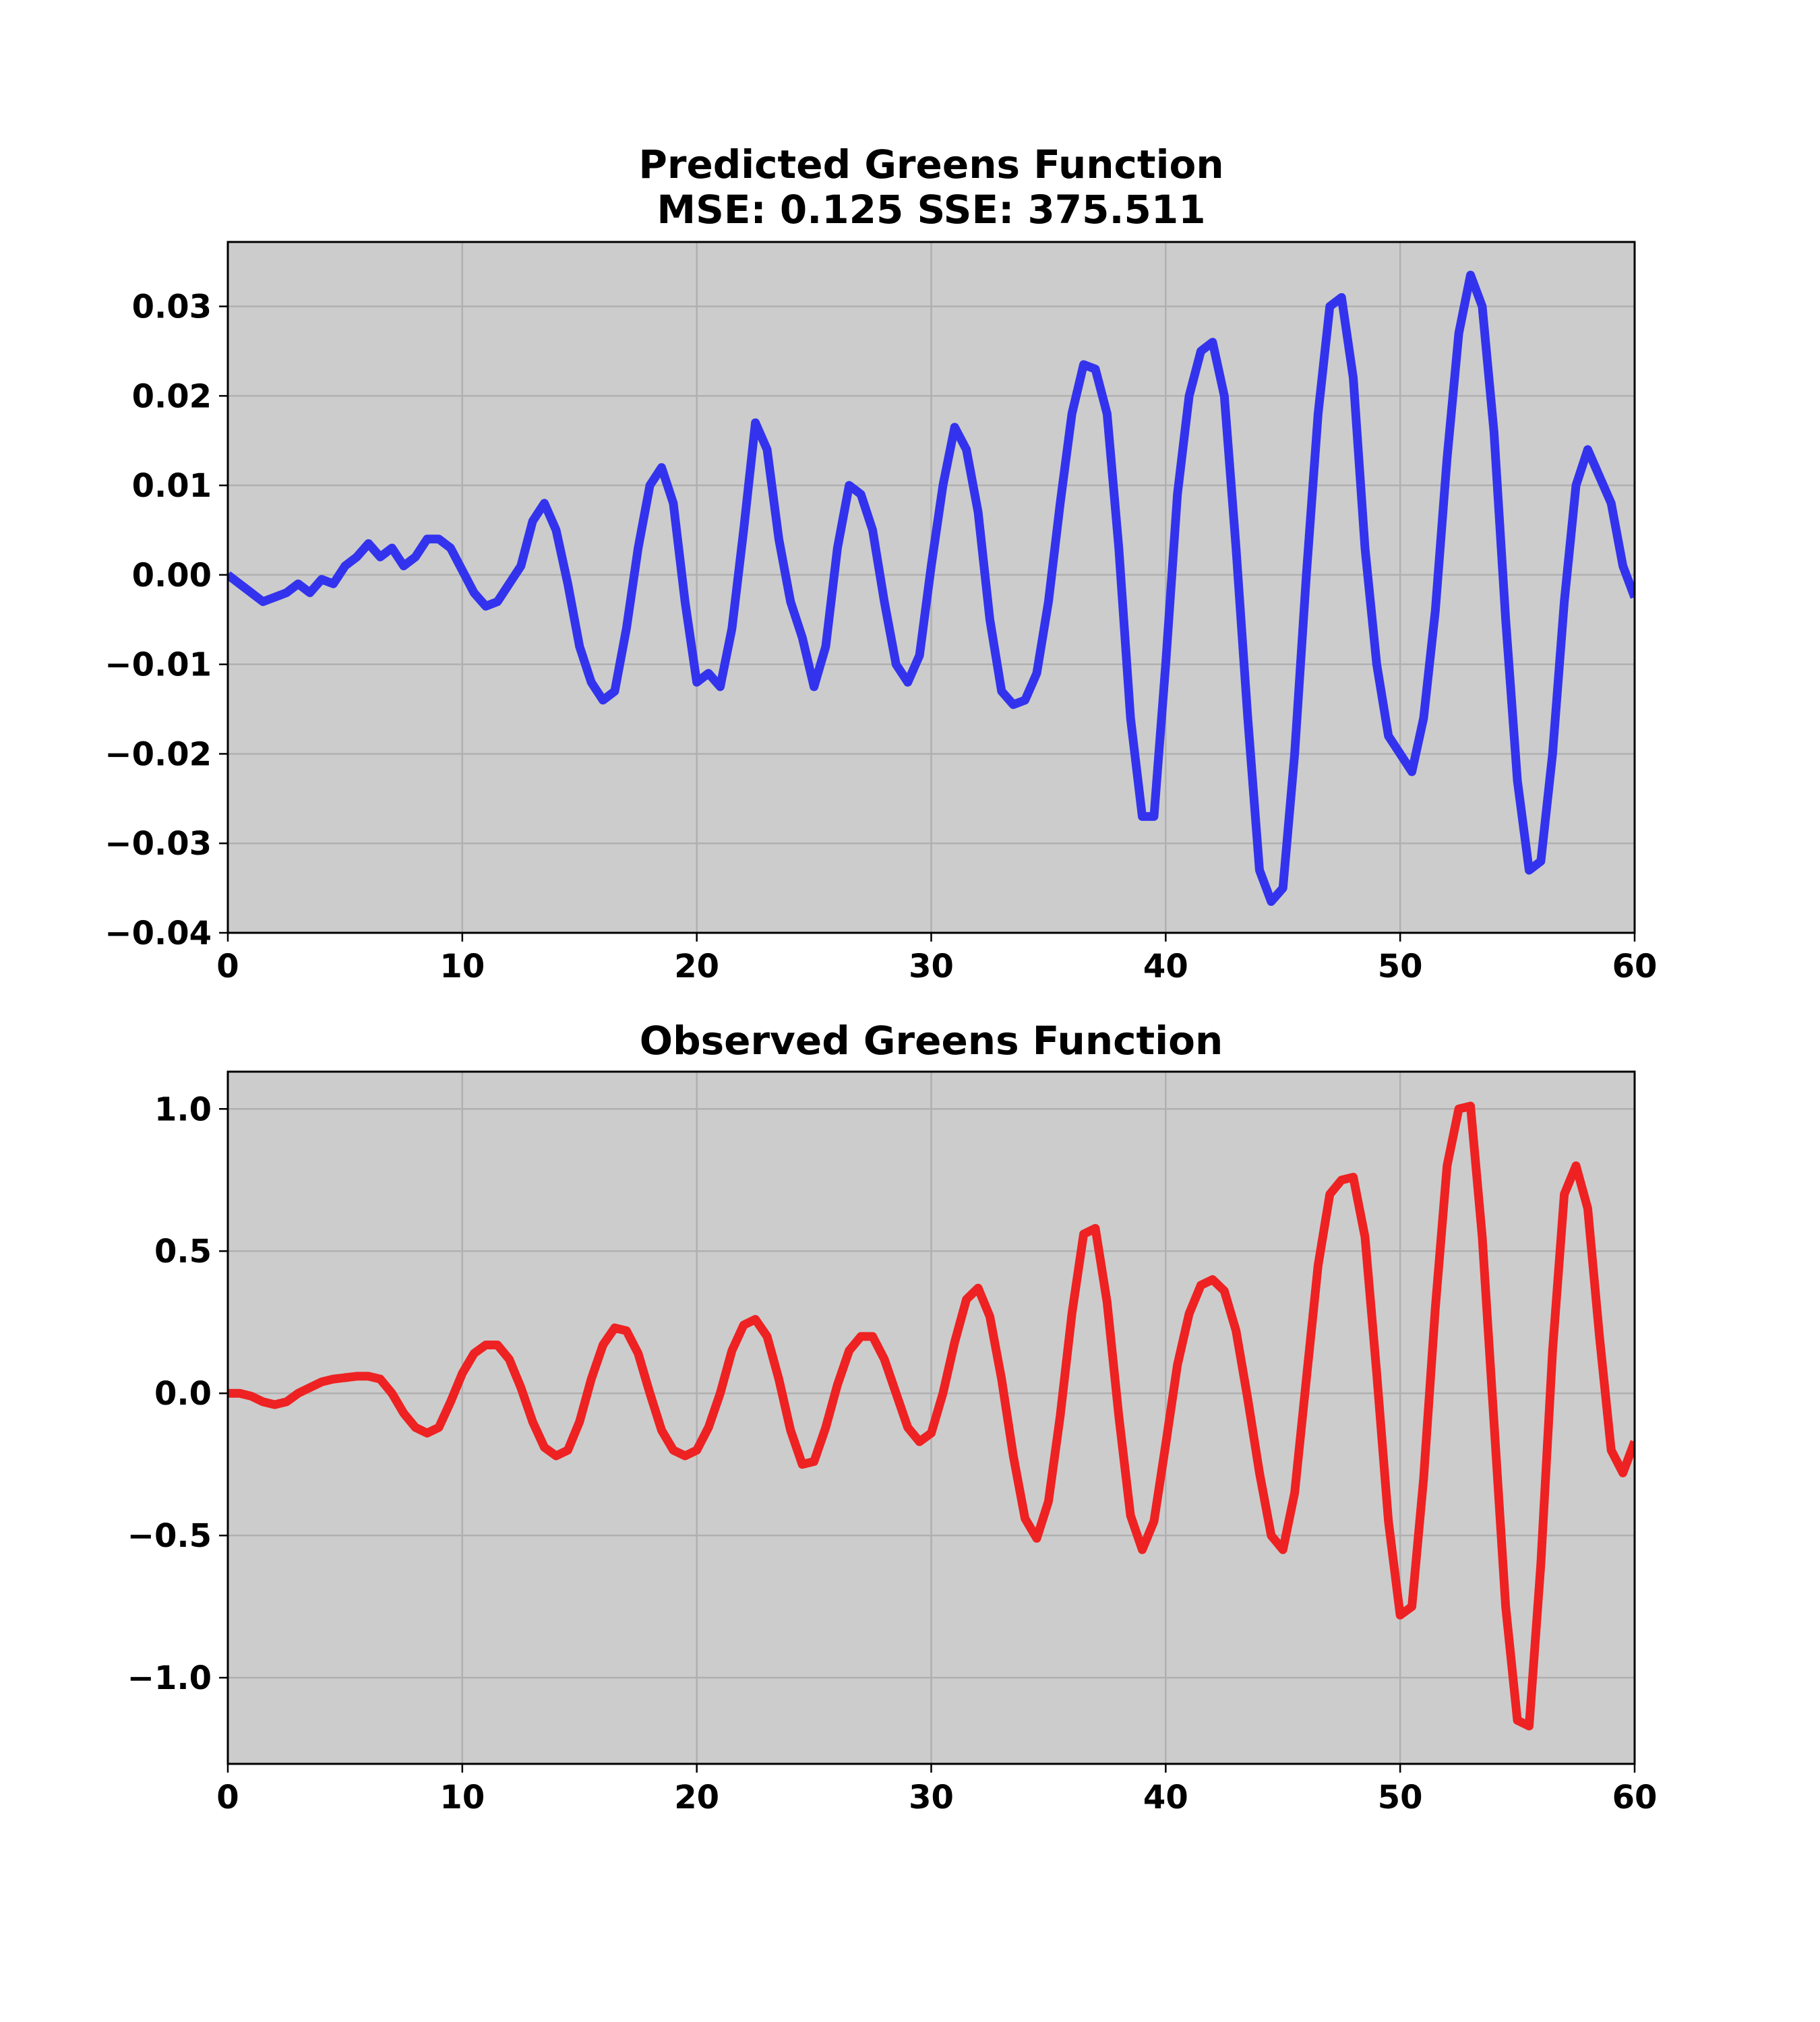  What do you see at coordinates (172, 307) in the screenshot?
I see `y-tick-label: 0.03` at bounding box center [172, 307].